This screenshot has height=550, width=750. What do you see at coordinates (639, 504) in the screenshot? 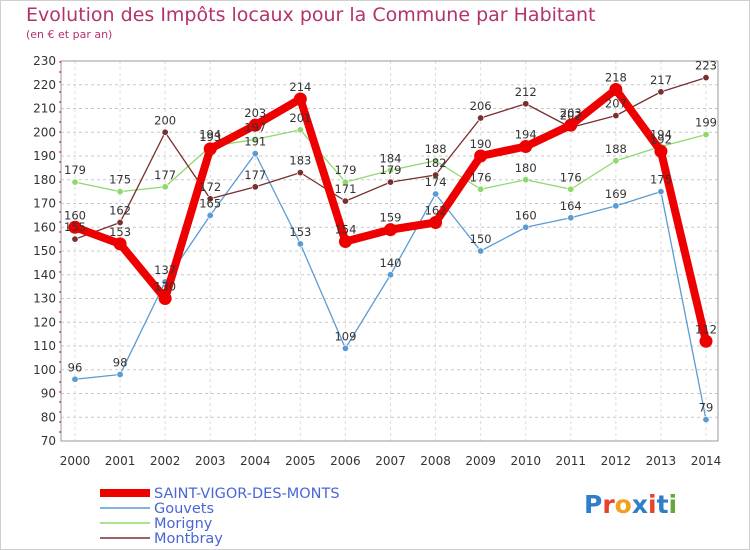
I see `logo-letter: x` at bounding box center [639, 504].